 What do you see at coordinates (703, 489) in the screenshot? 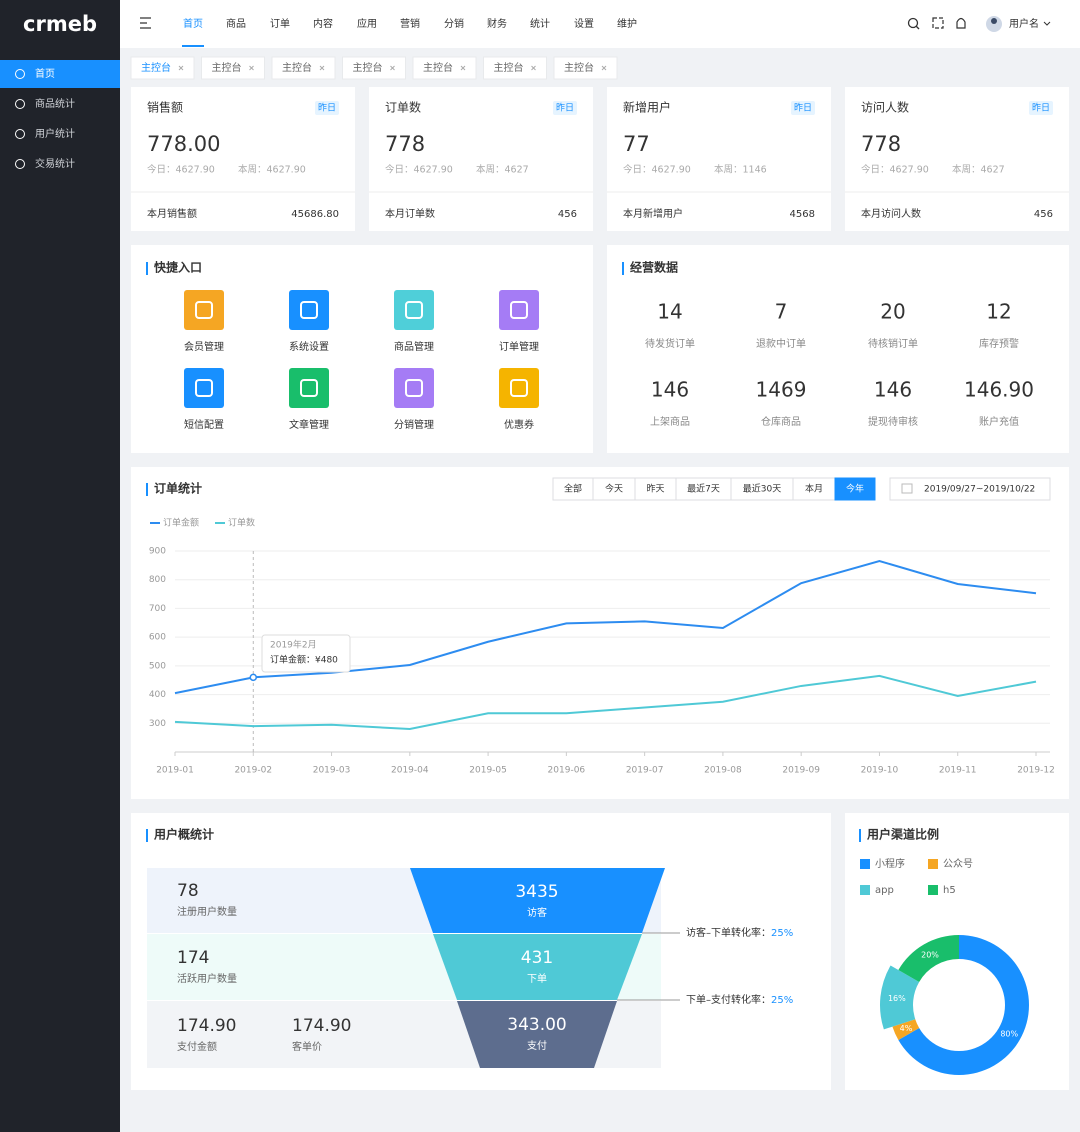
I see `filter-label: 最近7天` at bounding box center [703, 489].